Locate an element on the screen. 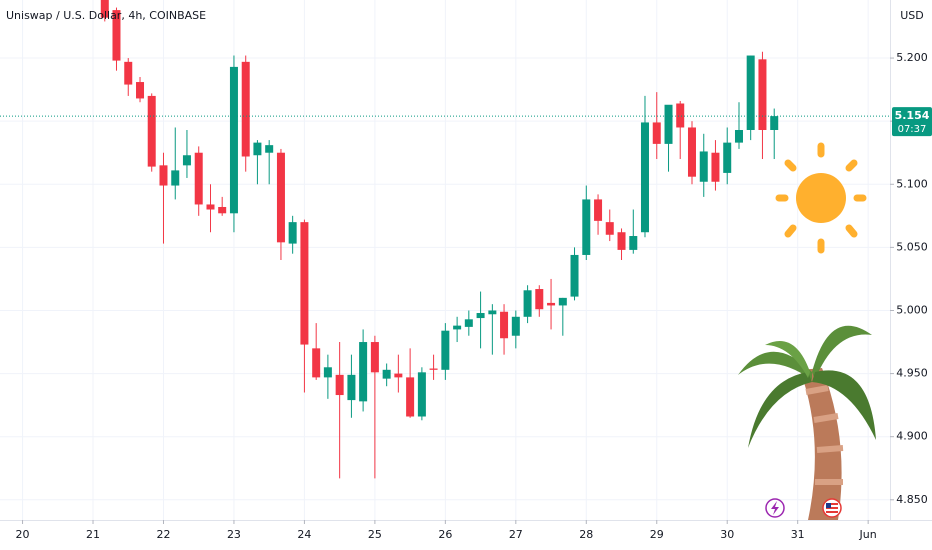  x-tick-label: Jun is located at coordinates (868, 534).